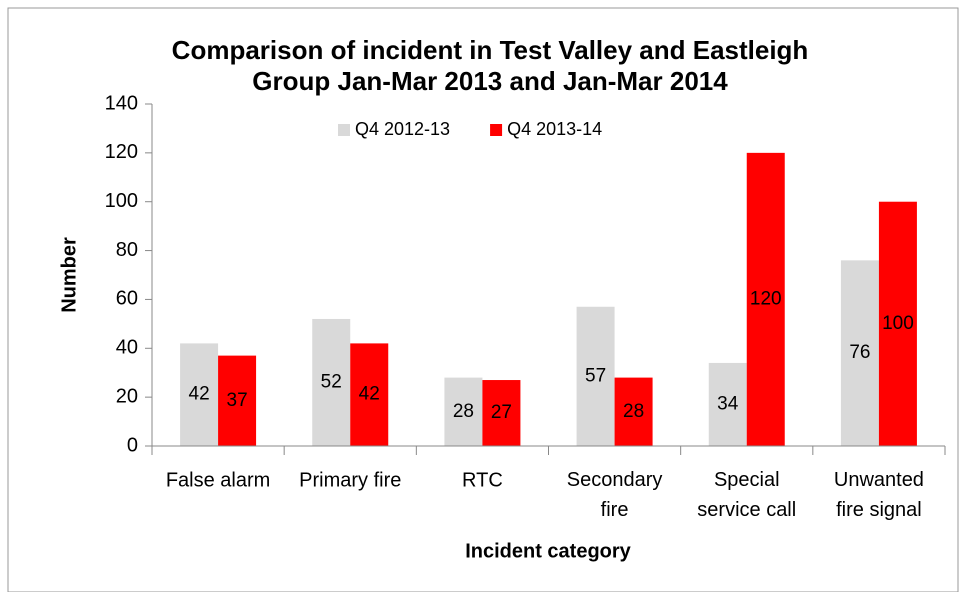  What do you see at coordinates (879, 495) in the screenshot?
I see `x-tick-label: Unwanted fire signal` at bounding box center [879, 495].